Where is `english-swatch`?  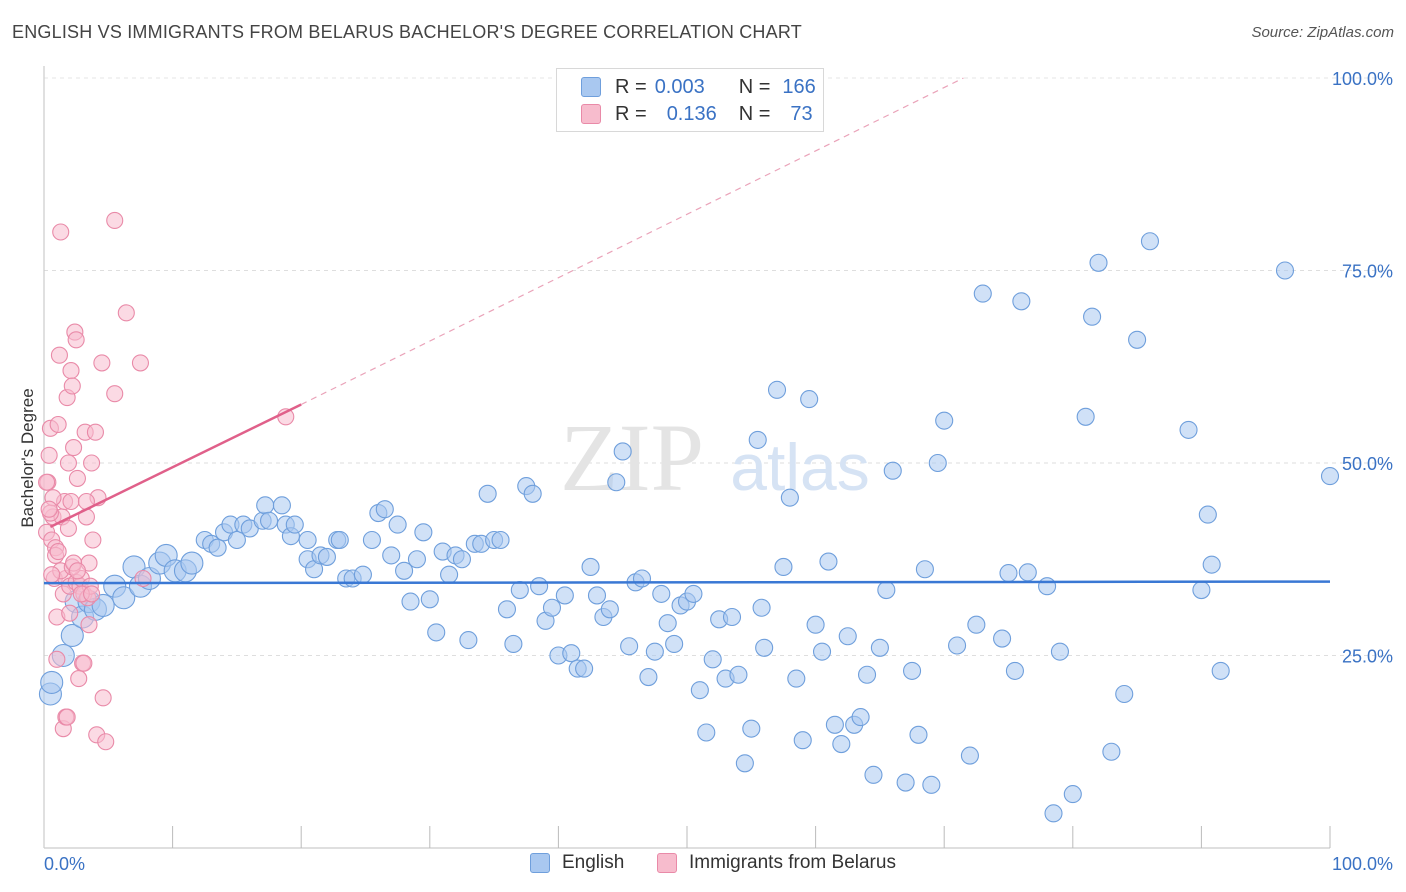
english-swatch is located at coordinates (540, 863).